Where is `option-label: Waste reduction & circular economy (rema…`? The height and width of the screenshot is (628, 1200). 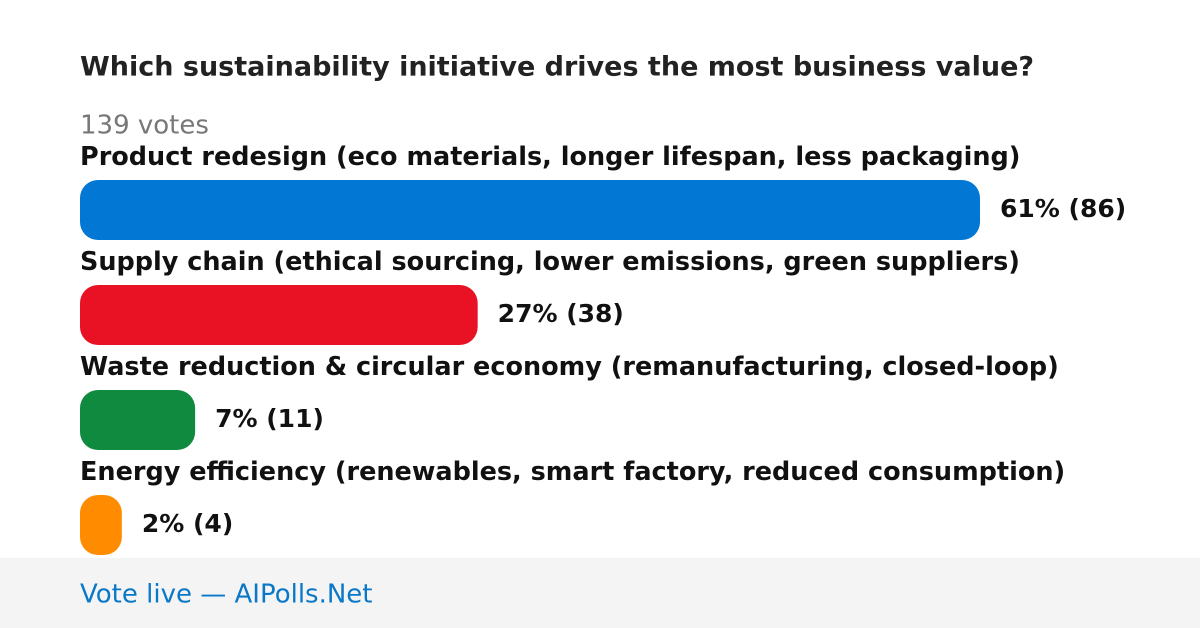
option-label: Waste reduction & circular economy (rema… is located at coordinates (569, 367).